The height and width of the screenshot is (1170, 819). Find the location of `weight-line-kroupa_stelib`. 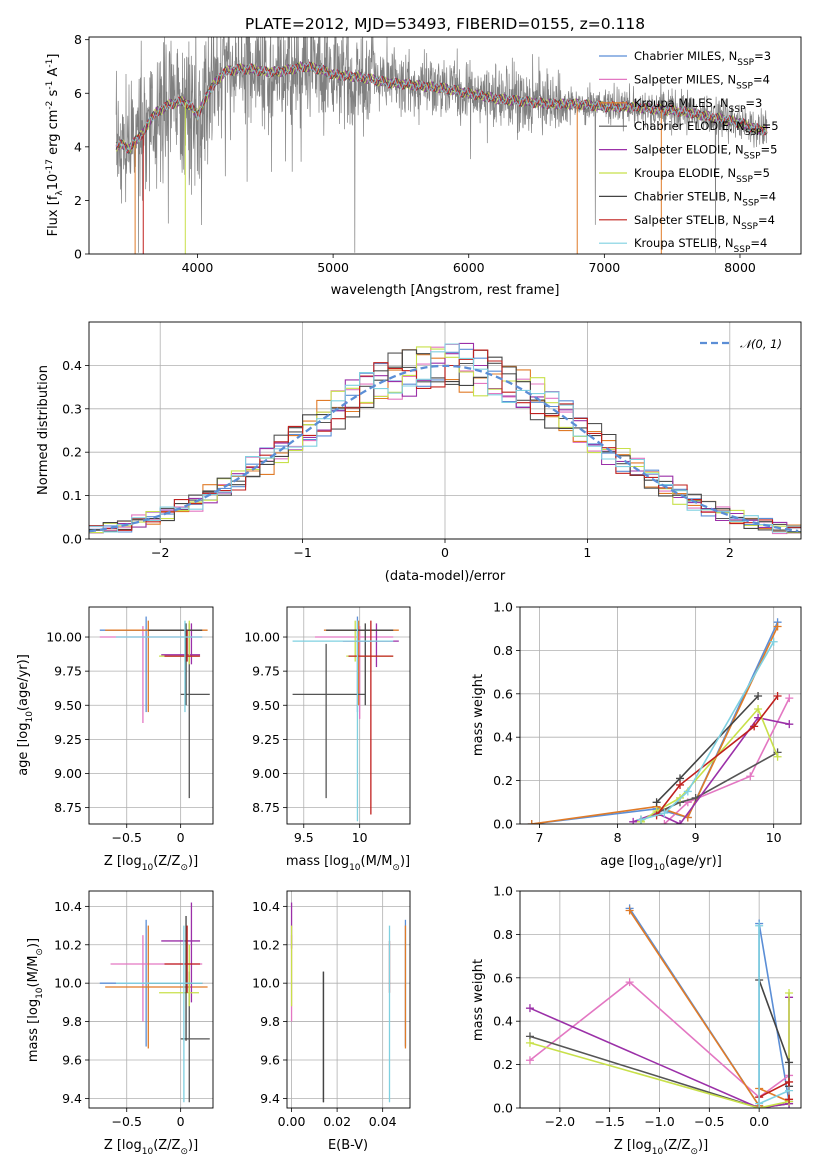

weight-line-kroupa_stelib is located at coordinates (707, 731).